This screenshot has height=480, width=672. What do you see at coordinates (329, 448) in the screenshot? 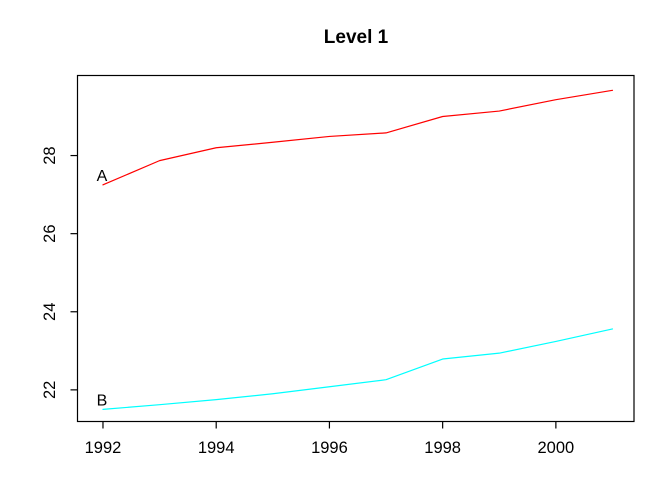
I see `x-axis-tick-label: 1996` at bounding box center [329, 448].